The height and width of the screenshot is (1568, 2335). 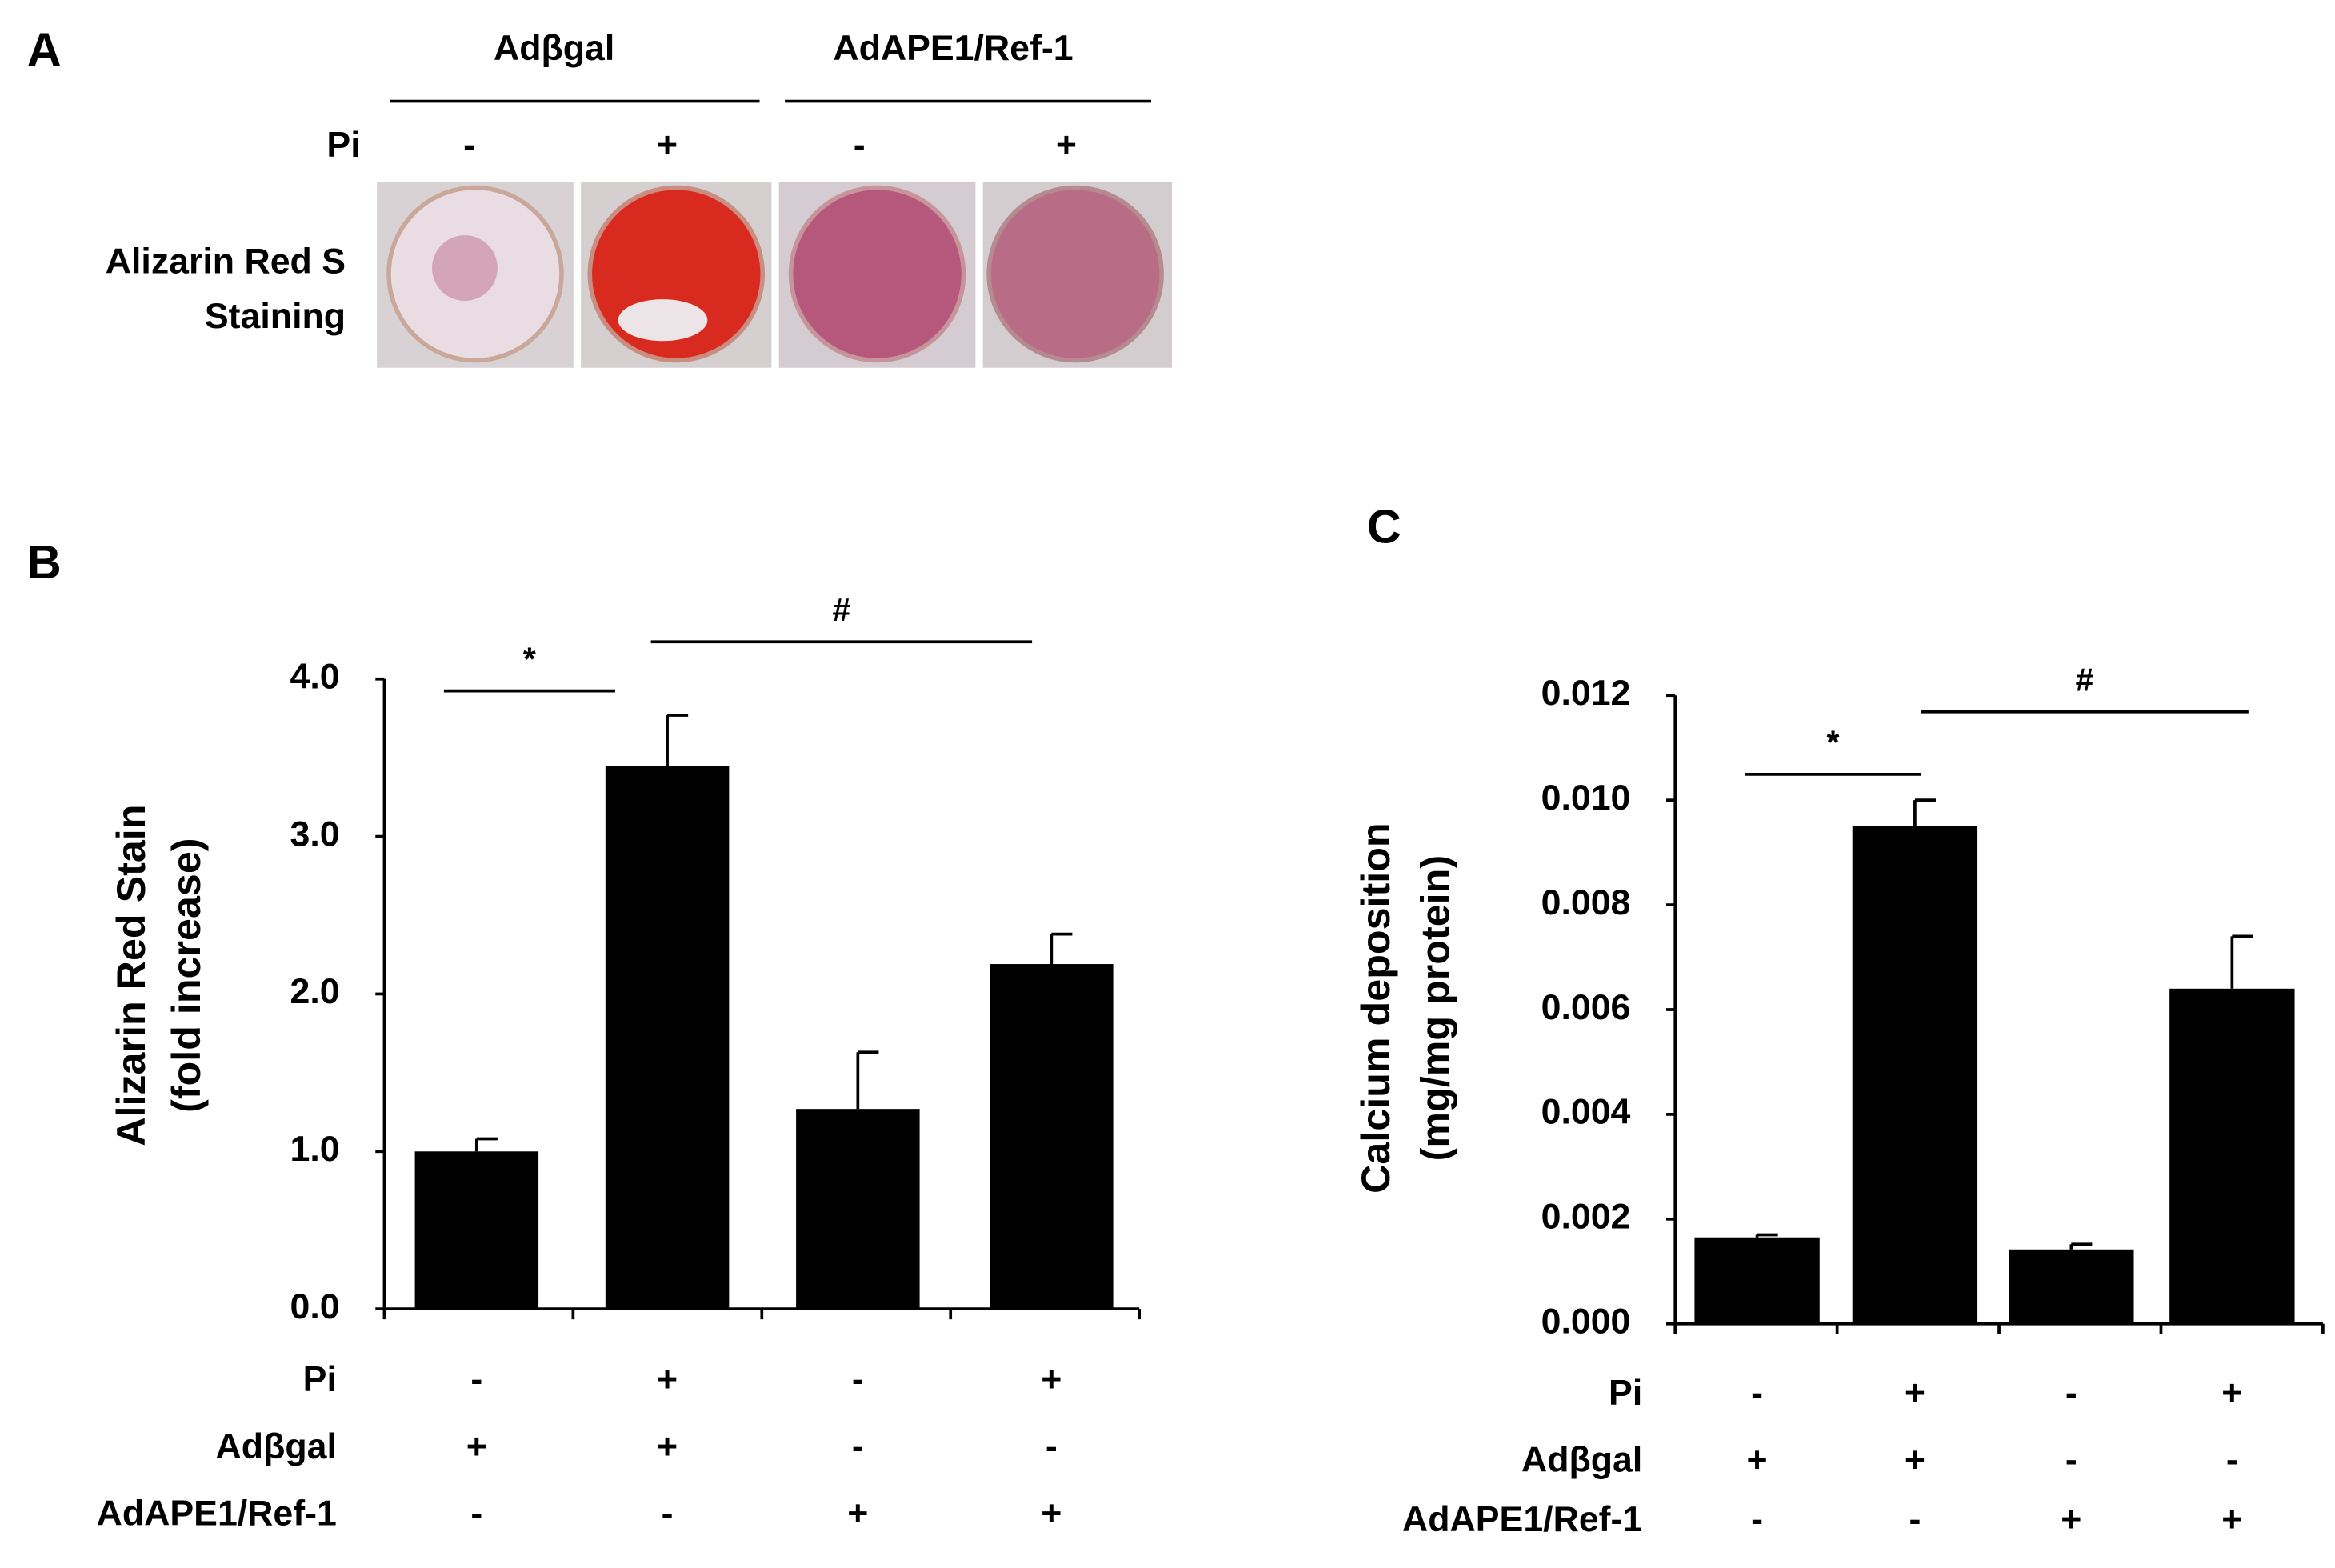 What do you see at coordinates (1586, 902) in the screenshot?
I see `y-tick-label: 0.008` at bounding box center [1586, 902].